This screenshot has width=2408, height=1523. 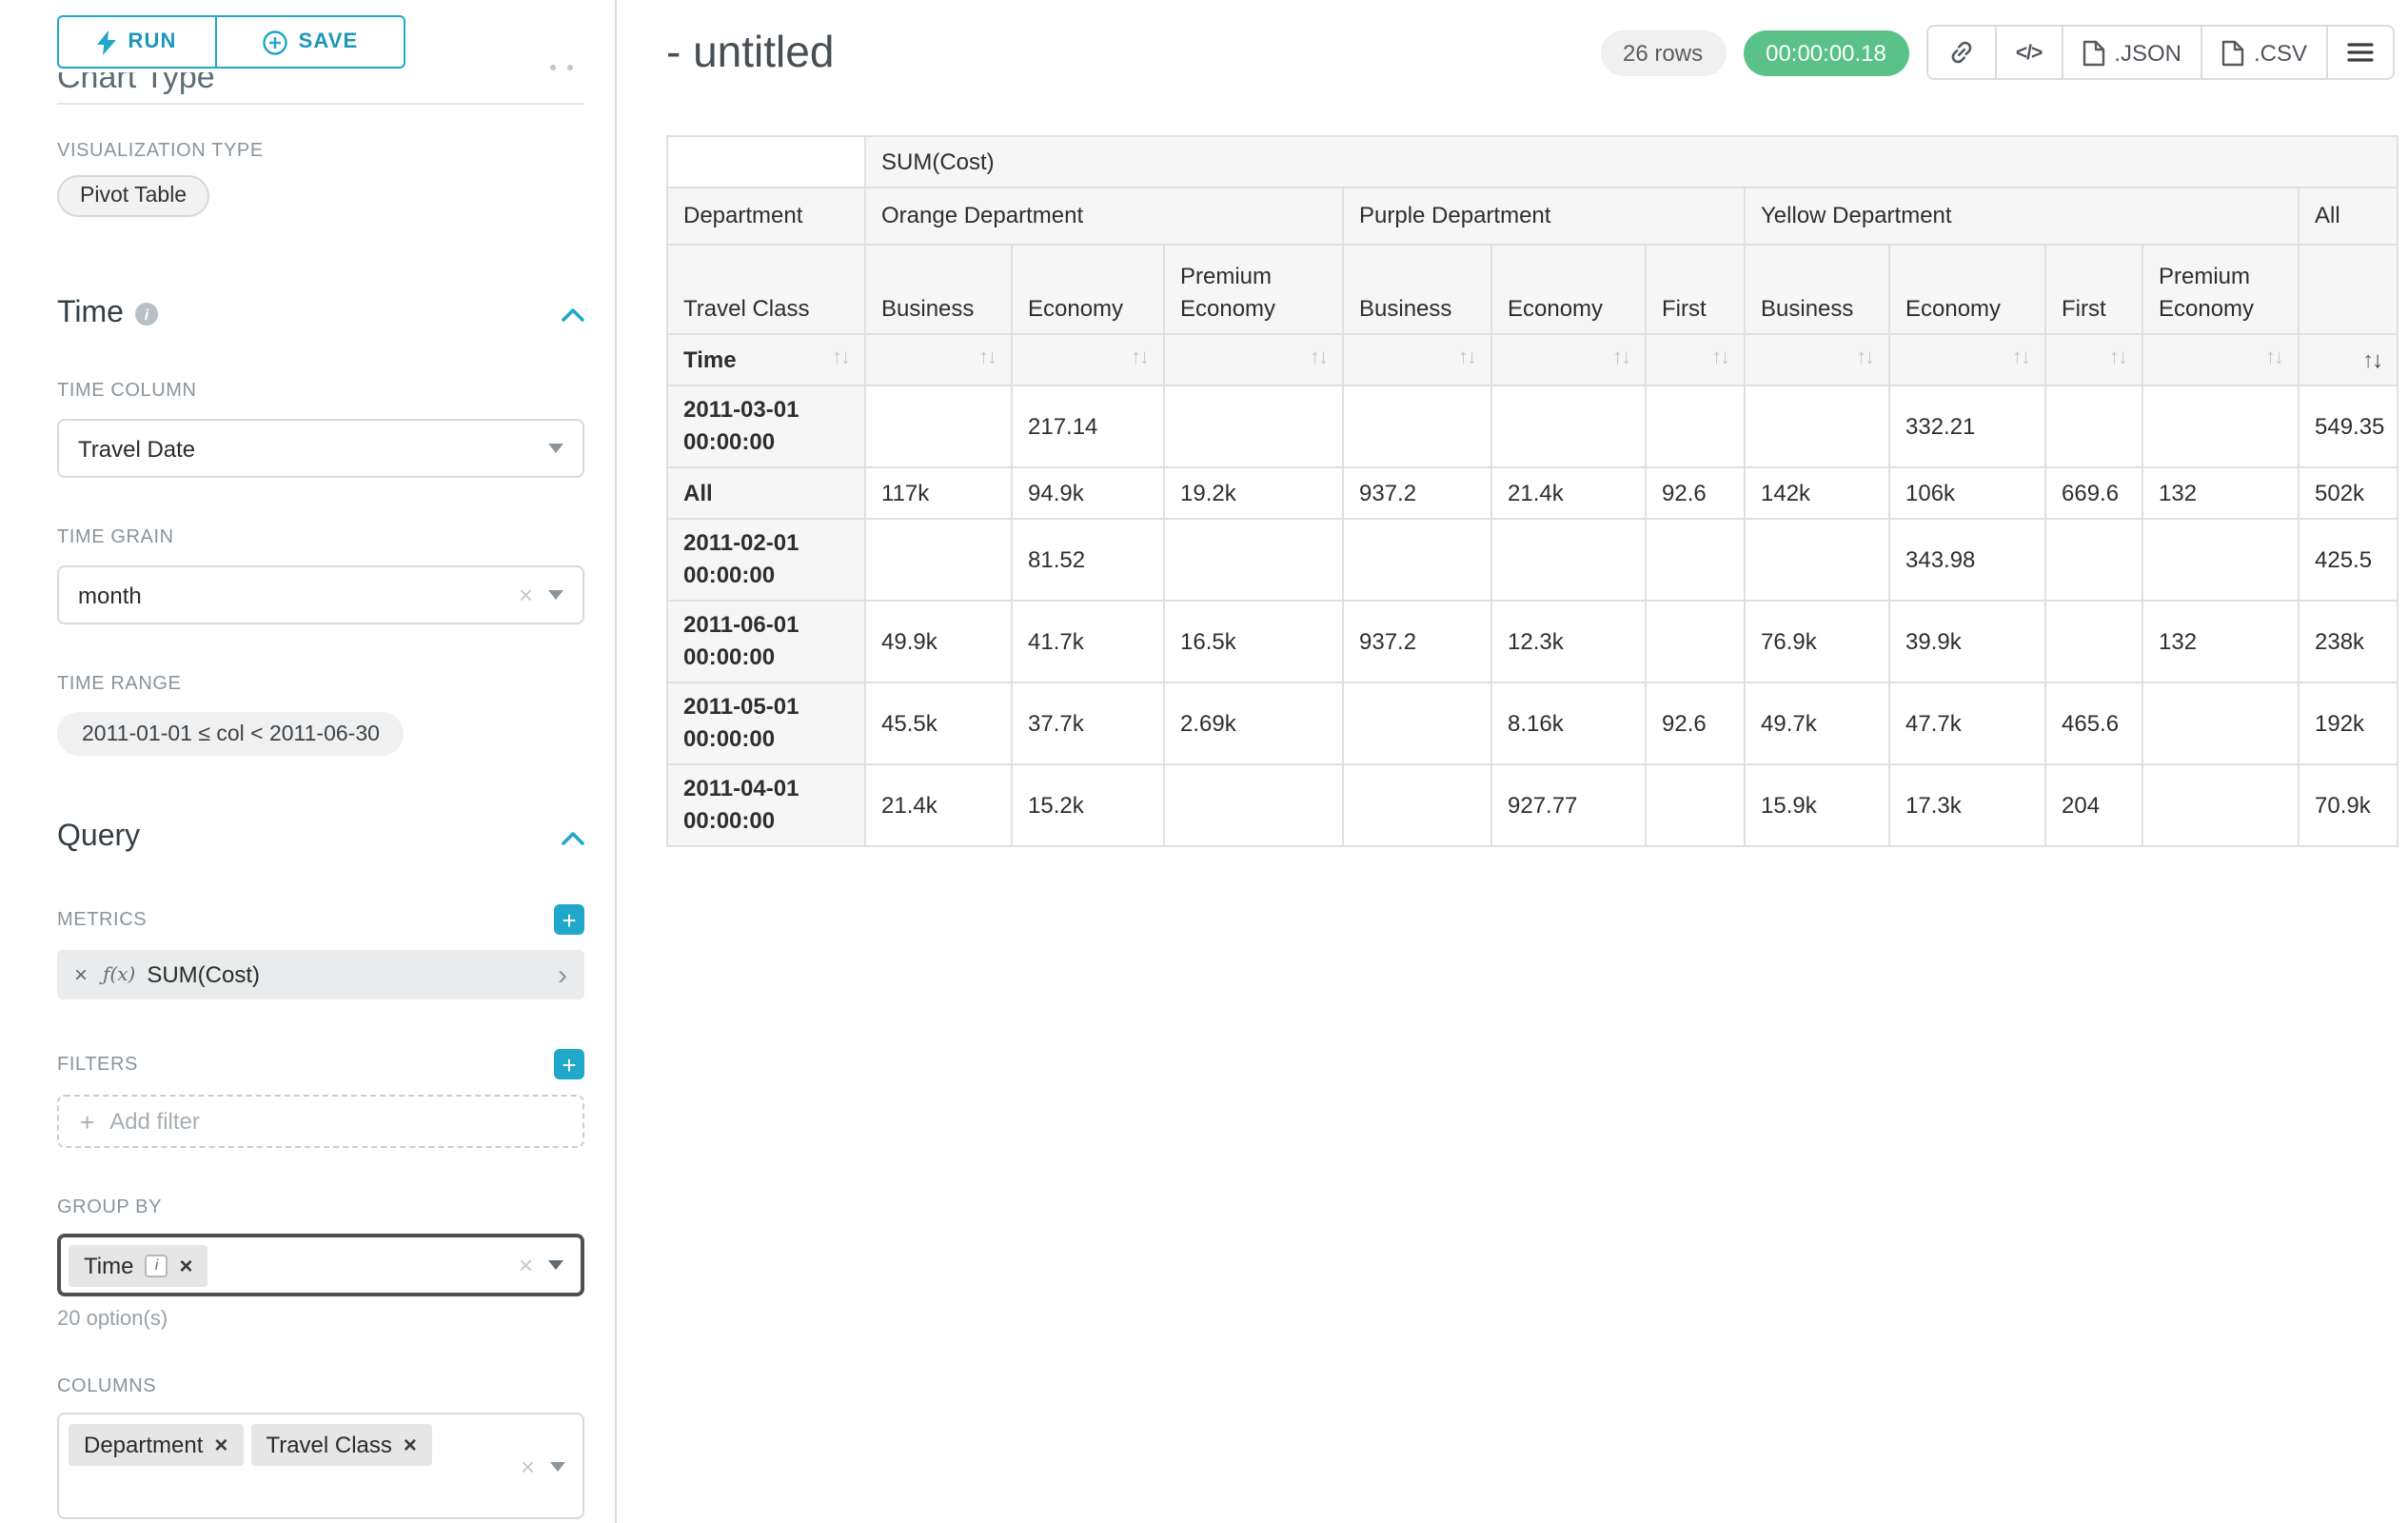 I want to click on pivot-value-cell: 49.9k, so click(x=938, y=641).